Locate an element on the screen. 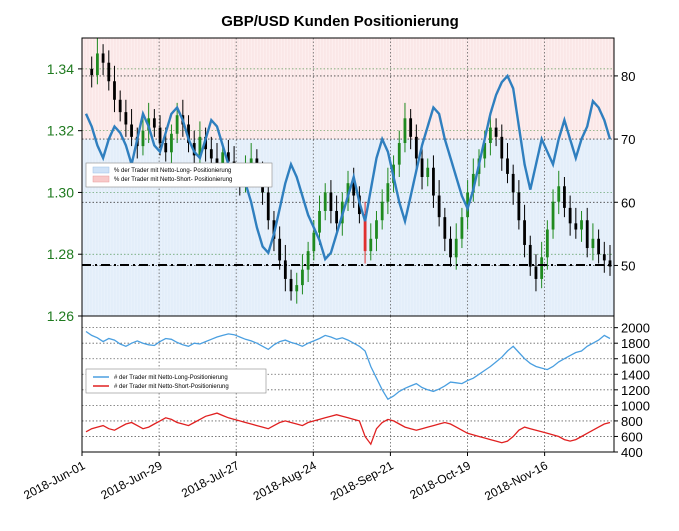 The width and height of the screenshot is (679, 531). right-tick-label: 80 is located at coordinates (628, 76).